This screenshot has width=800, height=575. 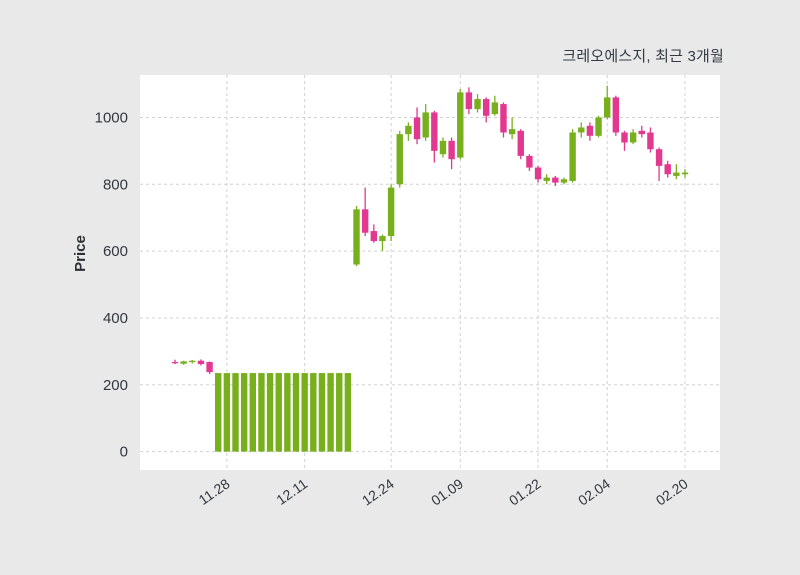 I want to click on x-tick-label: 01.22, so click(x=525, y=491).